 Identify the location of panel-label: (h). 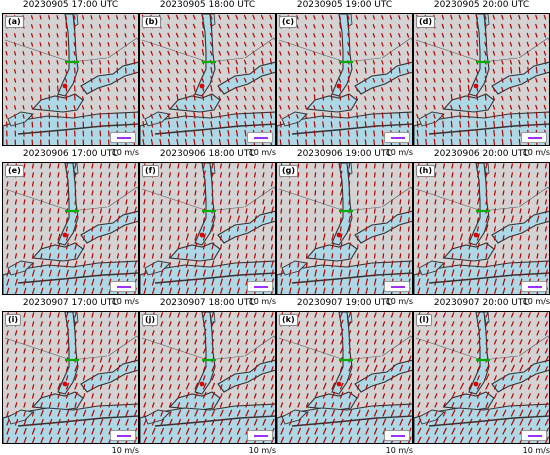
(425, 171).